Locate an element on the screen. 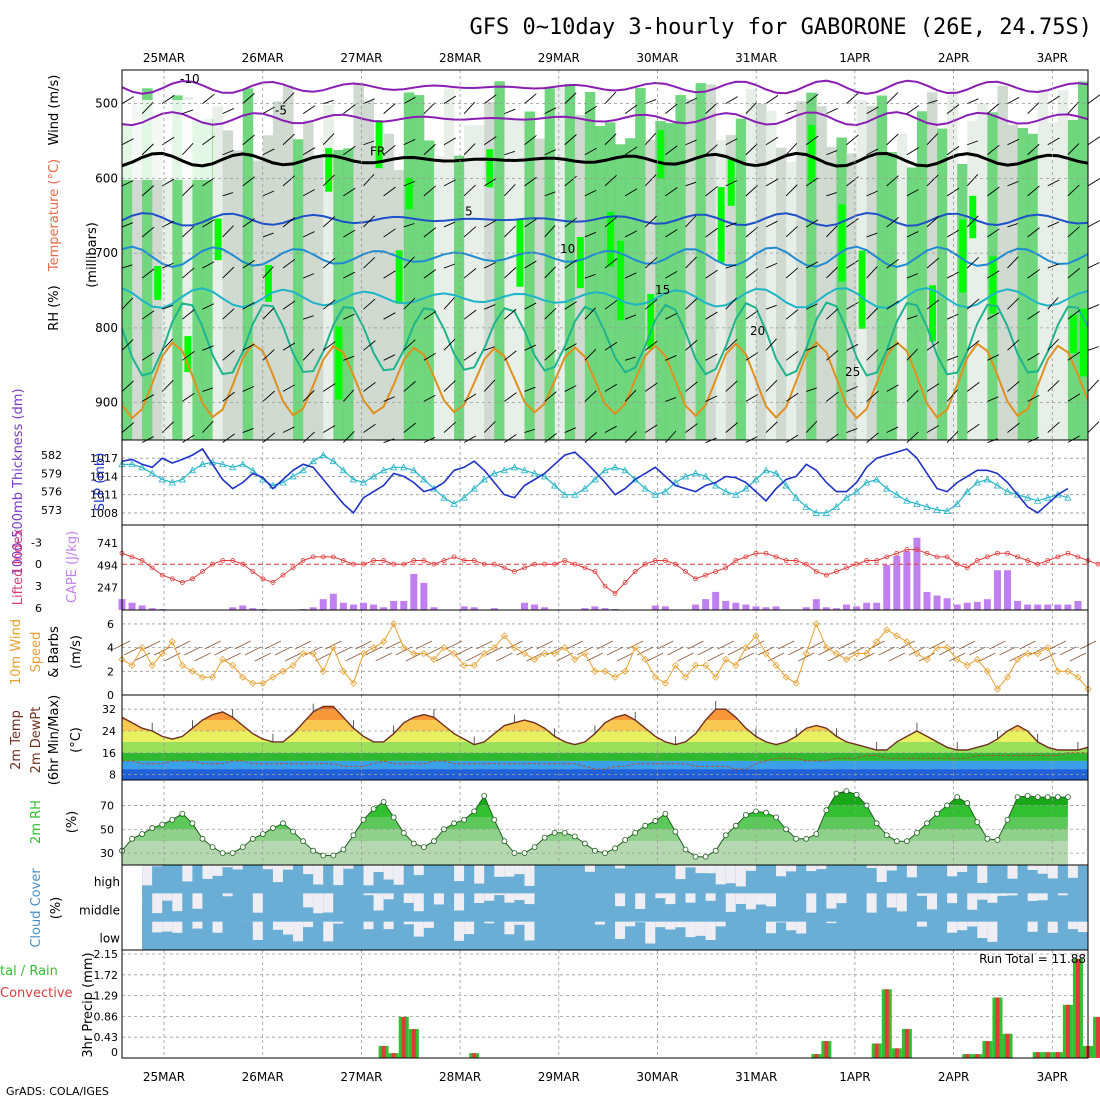  precip-tick: 0.86 is located at coordinates (106, 1016).